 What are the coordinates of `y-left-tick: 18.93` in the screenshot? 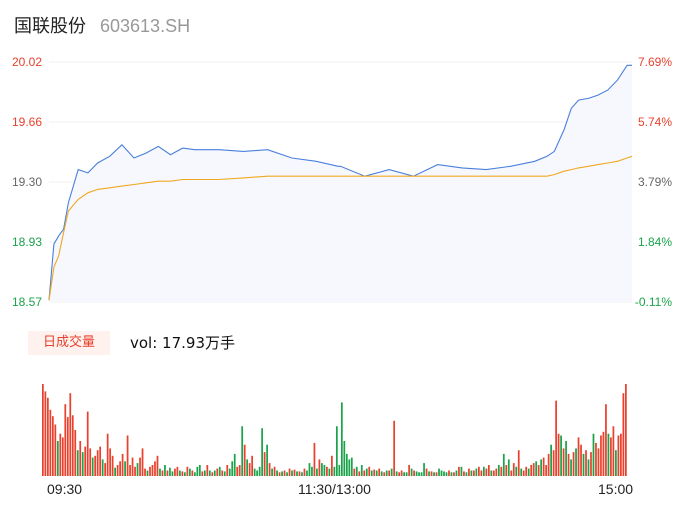 It's located at (27, 242).